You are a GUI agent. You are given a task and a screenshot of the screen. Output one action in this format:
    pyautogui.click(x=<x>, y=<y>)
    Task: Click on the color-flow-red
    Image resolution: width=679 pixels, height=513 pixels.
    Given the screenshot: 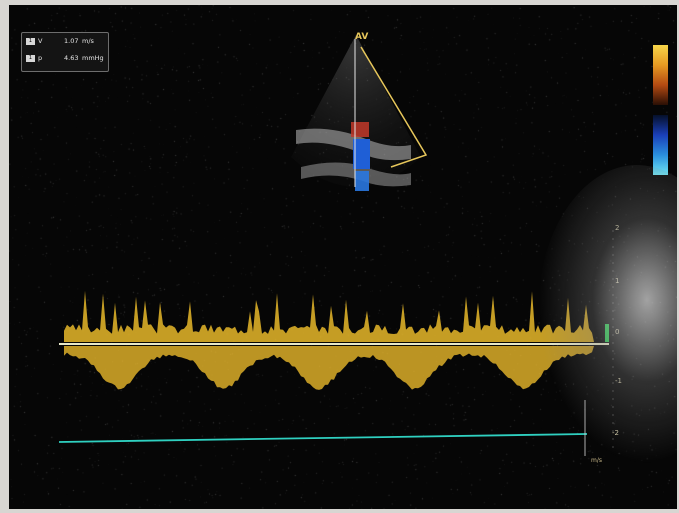 What is the action you would take?
    pyautogui.click(x=360, y=129)
    